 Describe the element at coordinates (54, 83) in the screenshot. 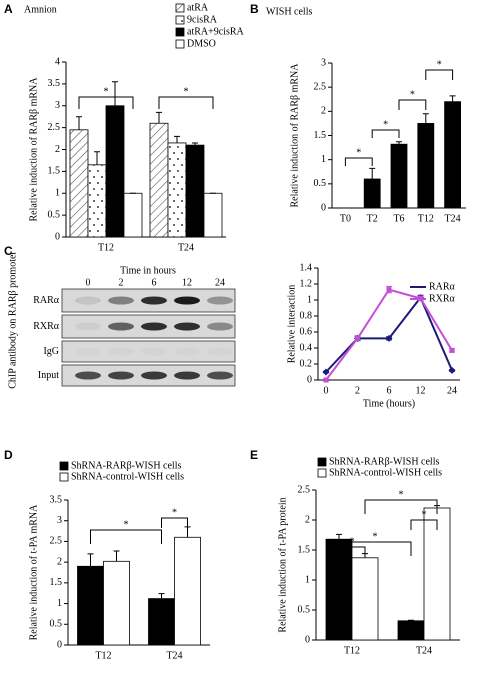

I see `y-tick-label: 3.5` at that location.